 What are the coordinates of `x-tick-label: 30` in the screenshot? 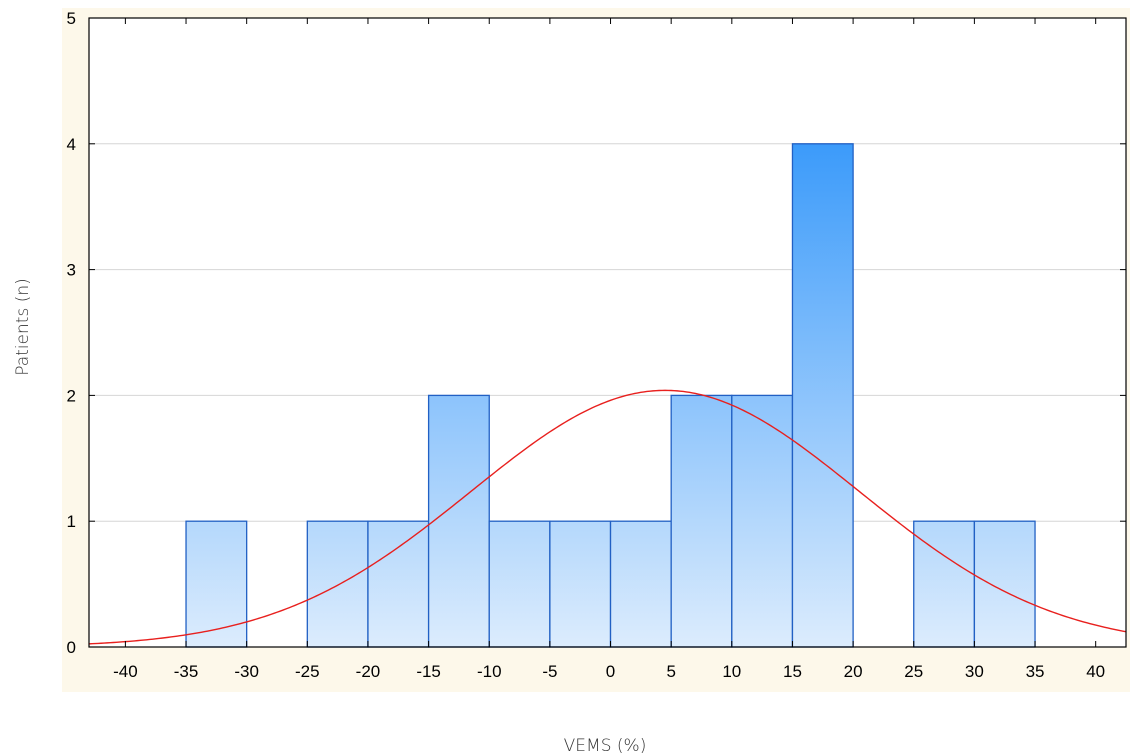 It's located at (974, 671).